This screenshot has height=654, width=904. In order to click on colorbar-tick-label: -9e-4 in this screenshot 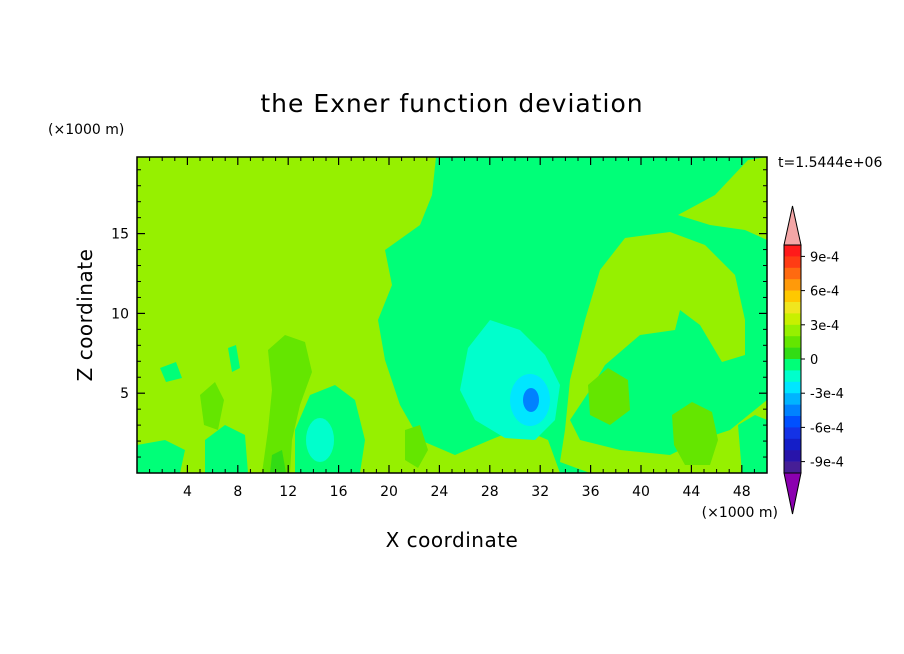, I will do `click(827, 463)`.